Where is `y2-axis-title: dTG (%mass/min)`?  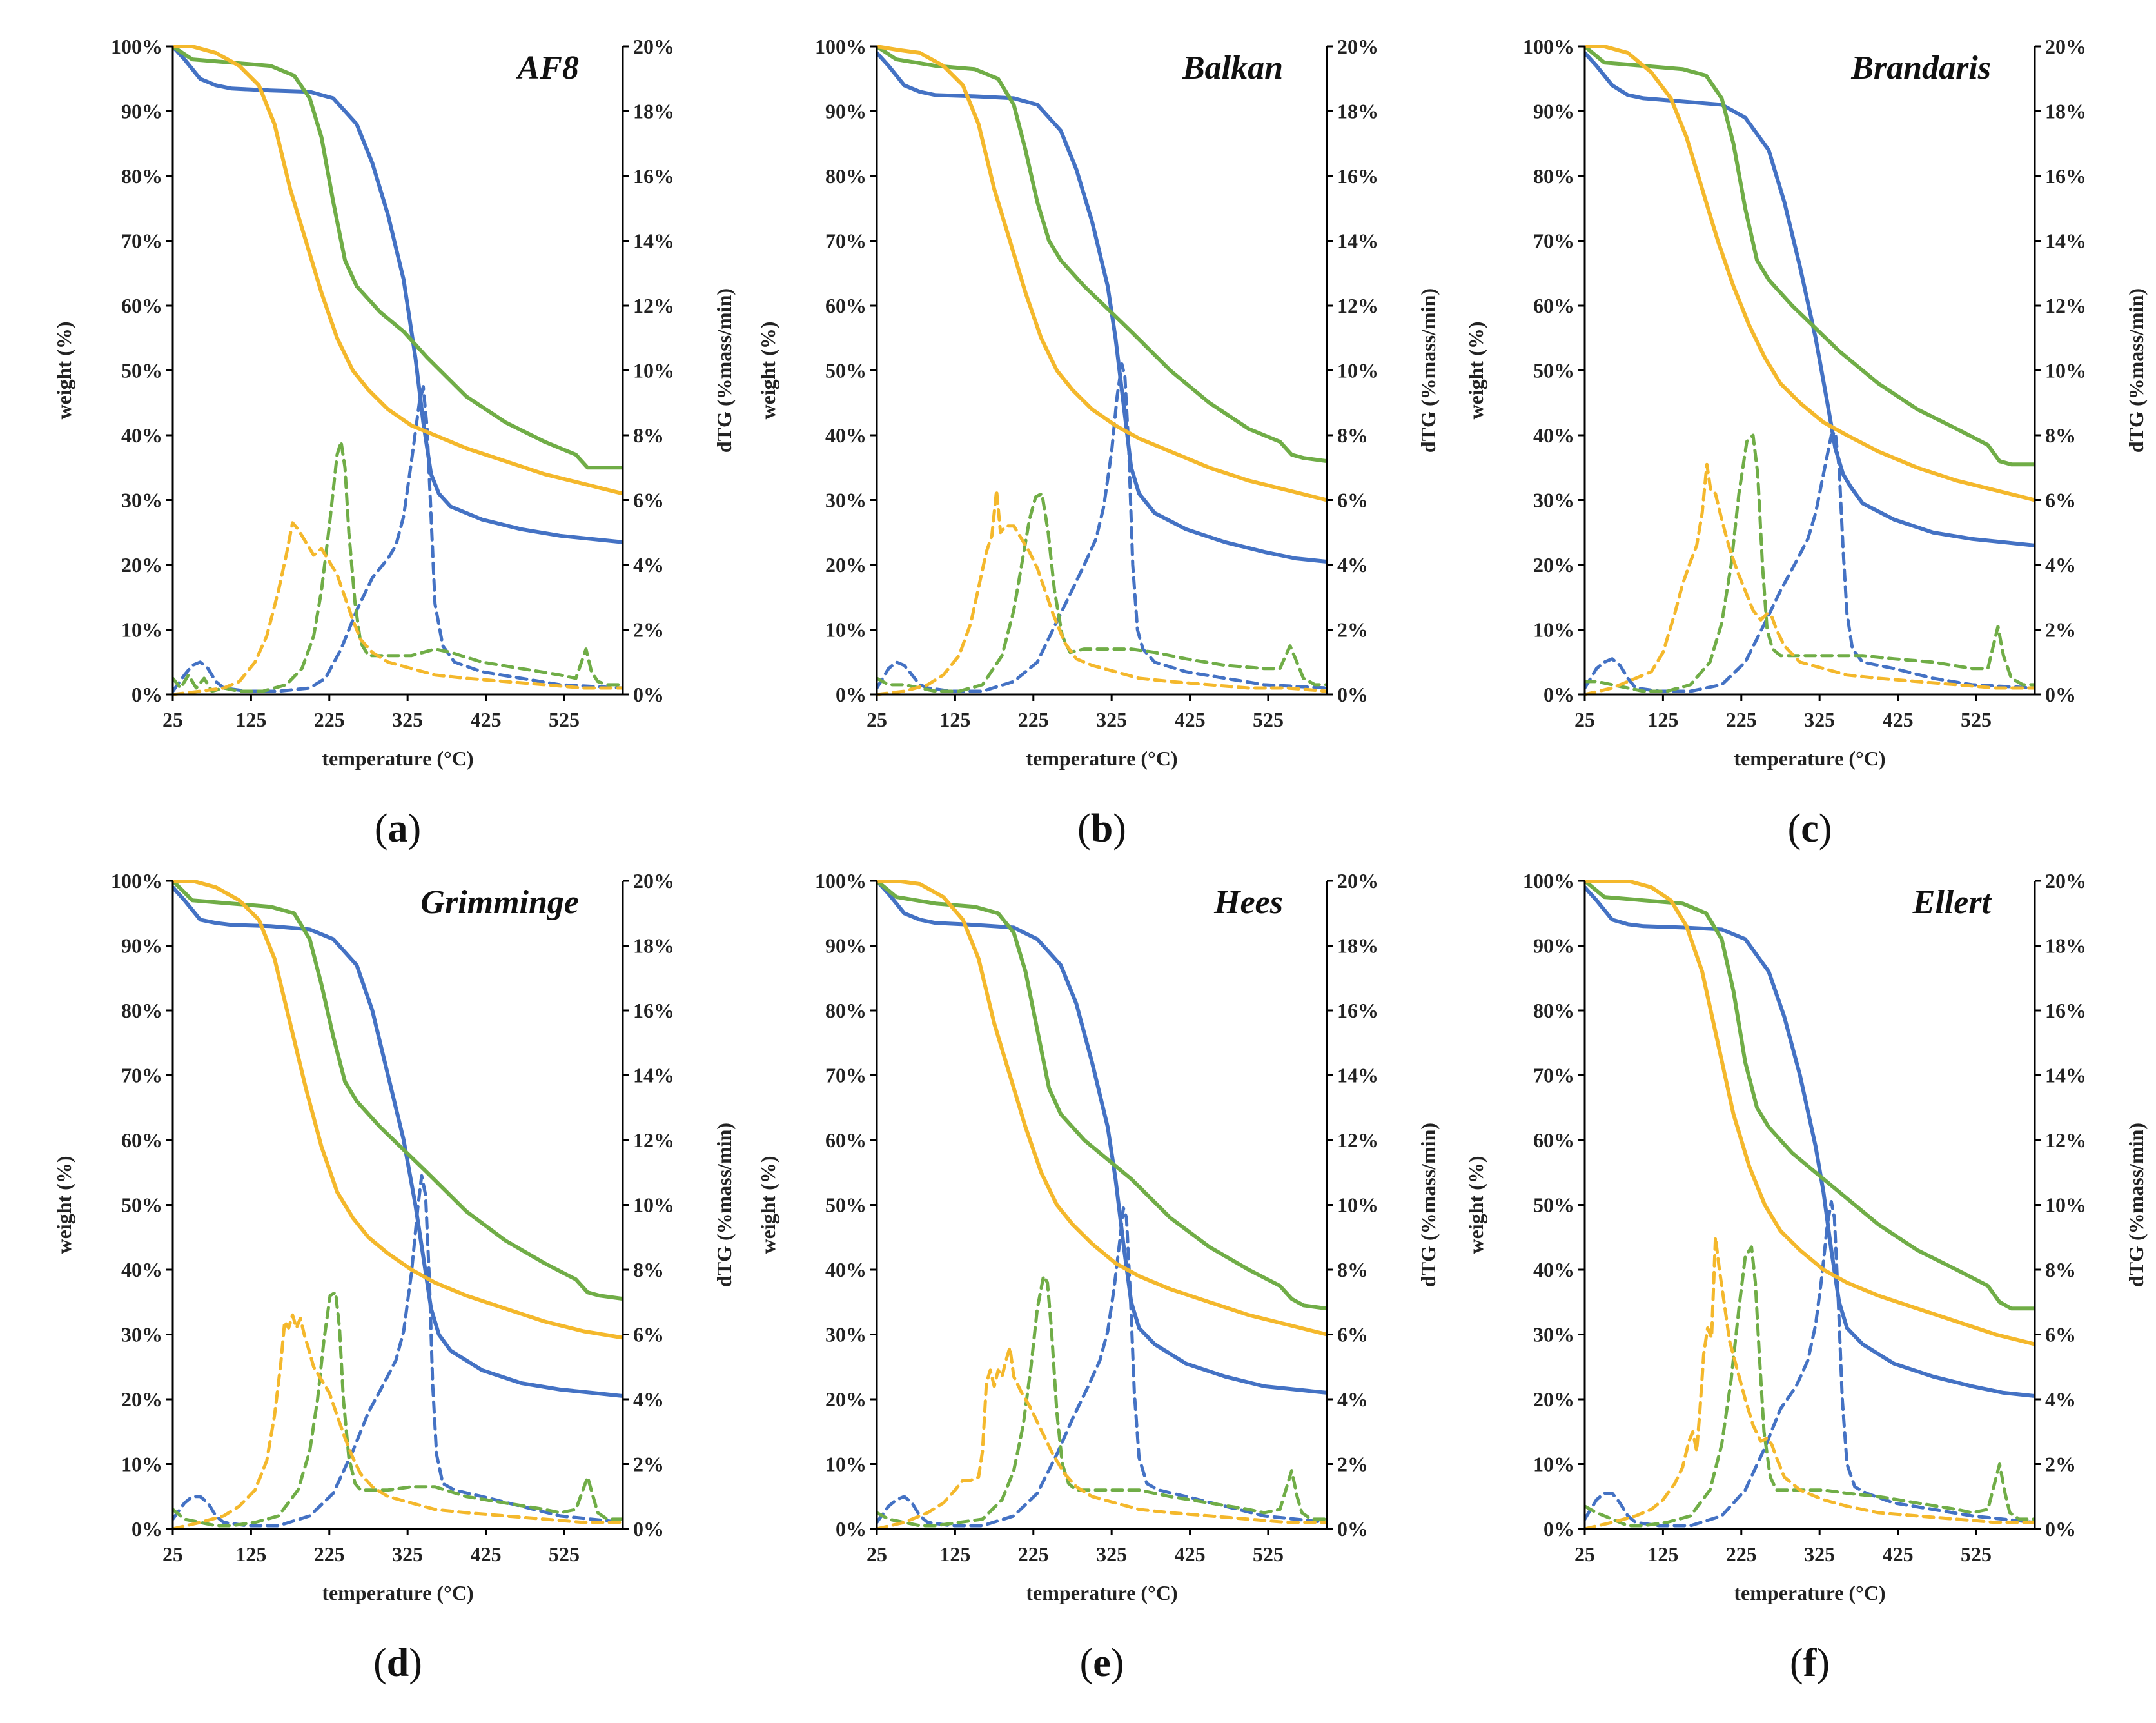 y2-axis-title: dTG (%mass/min) is located at coordinates (1428, 371).